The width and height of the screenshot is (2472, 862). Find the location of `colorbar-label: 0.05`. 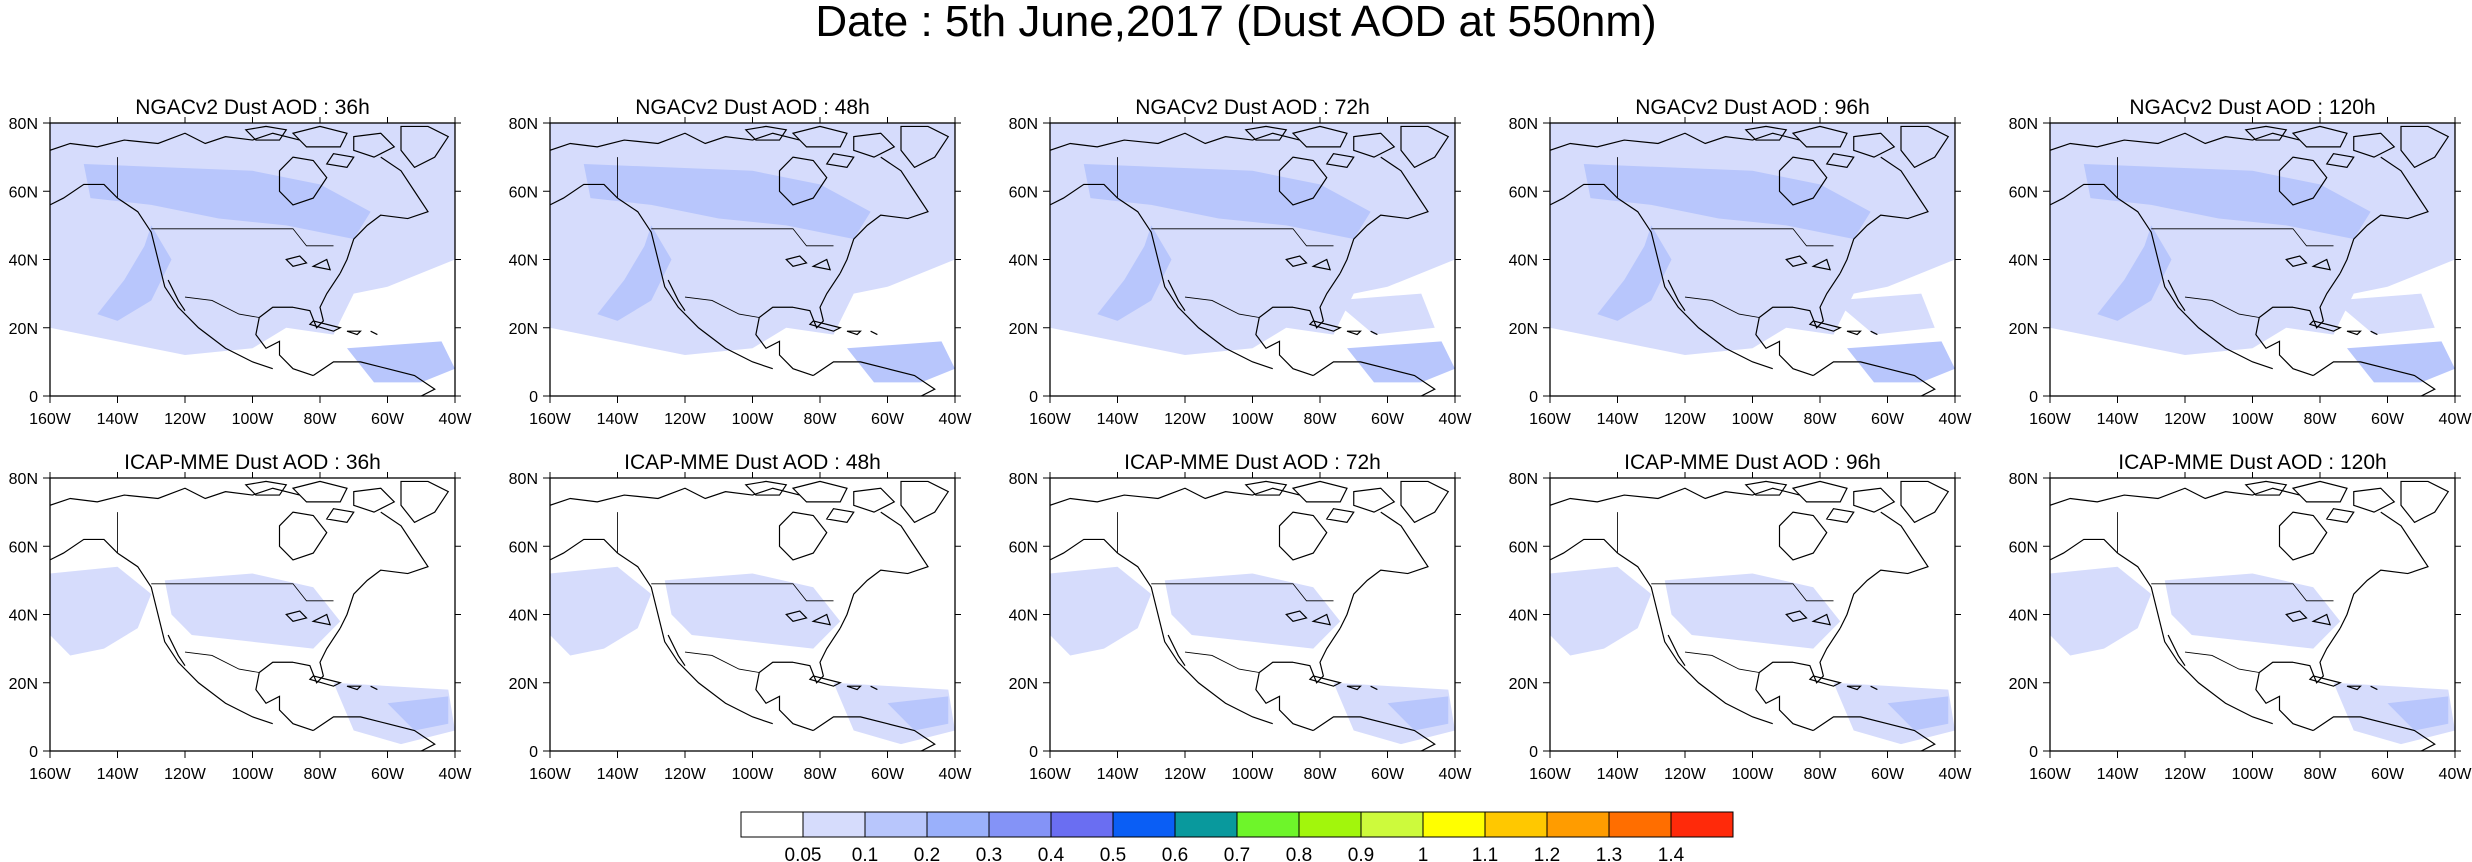

colorbar-label: 0.05 is located at coordinates (803, 853).